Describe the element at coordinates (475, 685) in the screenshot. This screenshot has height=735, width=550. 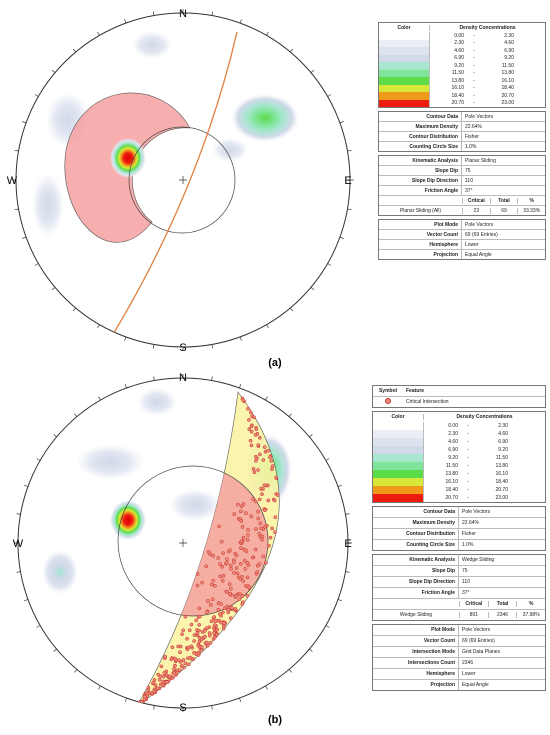
I see `info-value: Equal Angle` at that location.